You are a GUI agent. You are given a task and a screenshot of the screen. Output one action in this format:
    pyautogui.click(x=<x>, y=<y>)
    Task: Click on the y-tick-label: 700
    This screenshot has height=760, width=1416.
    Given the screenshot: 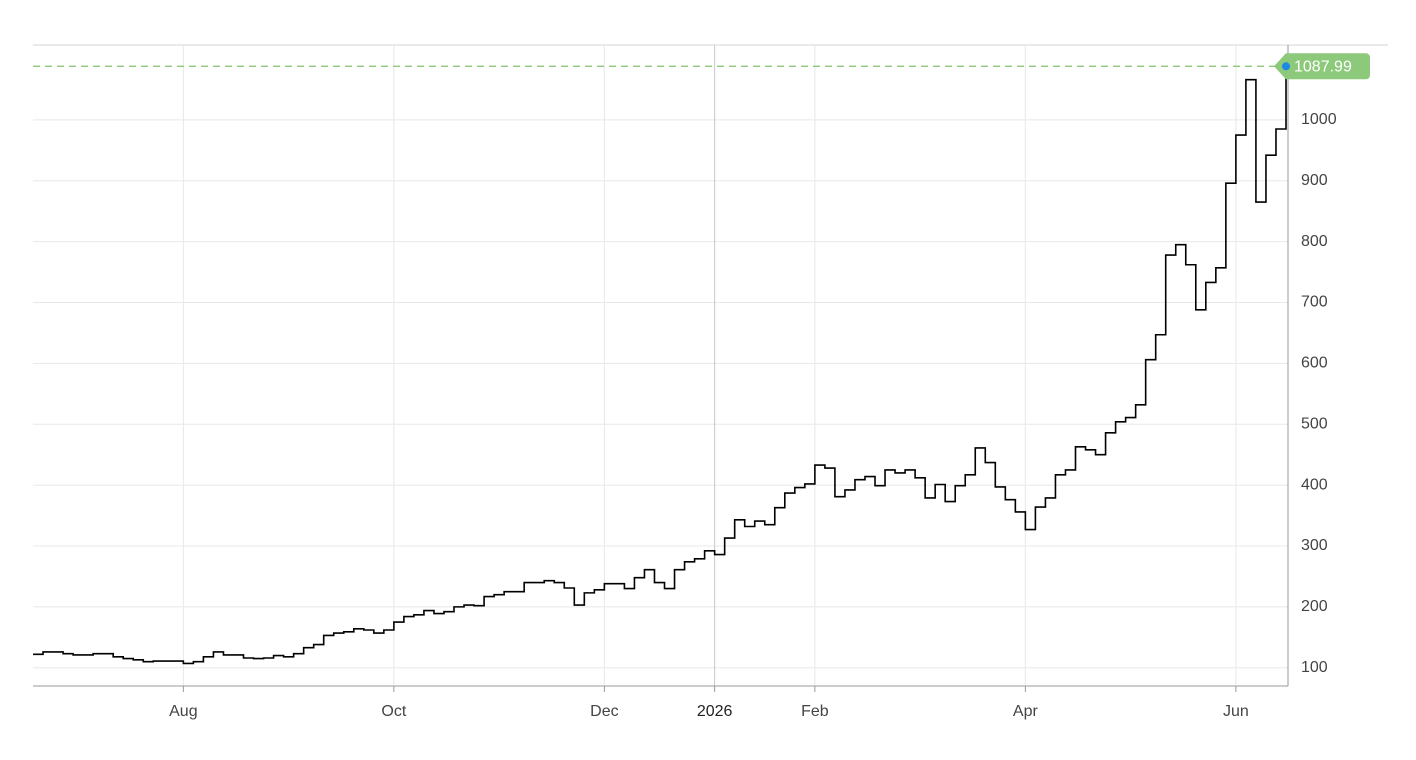 What is the action you would take?
    pyautogui.click(x=1314, y=302)
    